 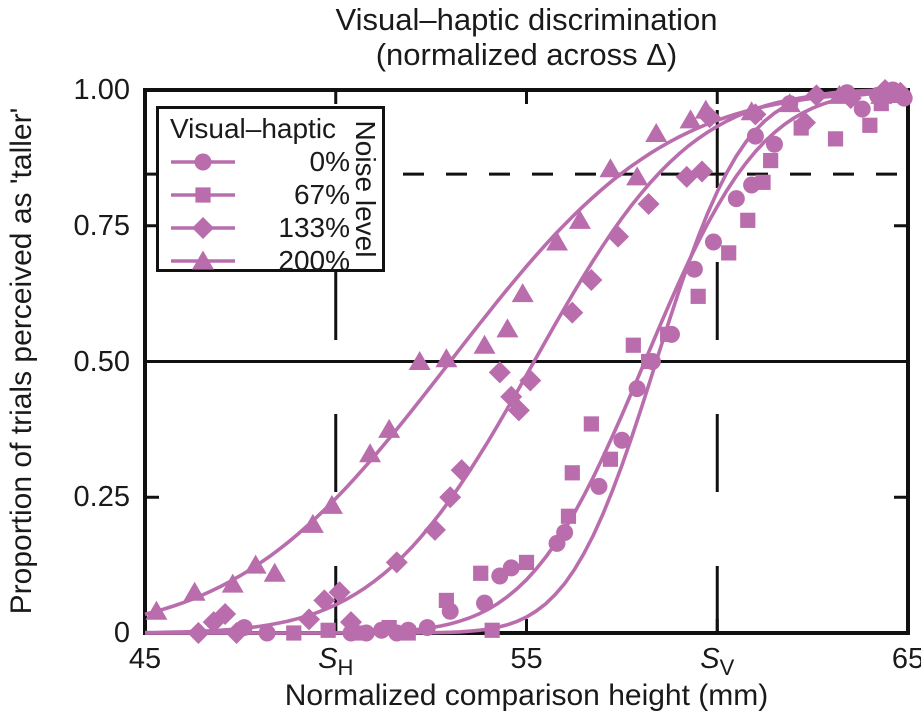 I want to click on x-axis-label: Normalized comparison height (mm), so click(x=526, y=695).